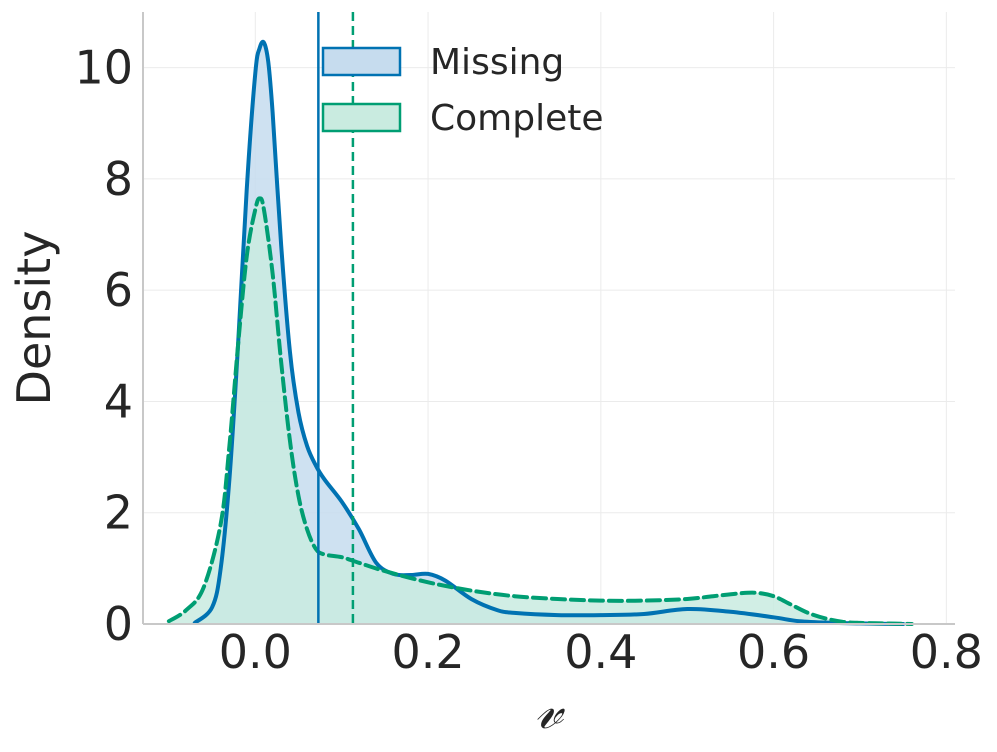 Image resolution: width=997 pixels, height=752 pixels. Describe the element at coordinates (427, 652) in the screenshot. I see `x-tick-label: 0.2` at that location.